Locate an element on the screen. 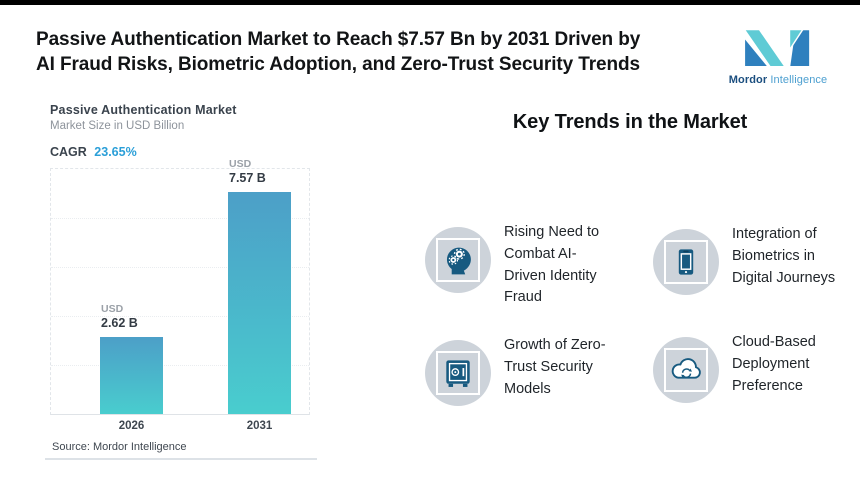 This screenshot has height=492, width=860. cagr-row: CAGR 23.65% is located at coordinates (181, 152).